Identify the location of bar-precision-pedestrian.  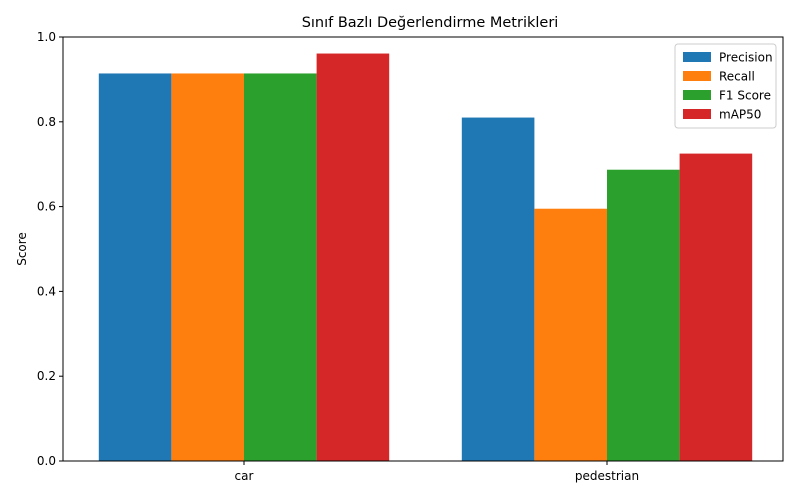
(498, 289).